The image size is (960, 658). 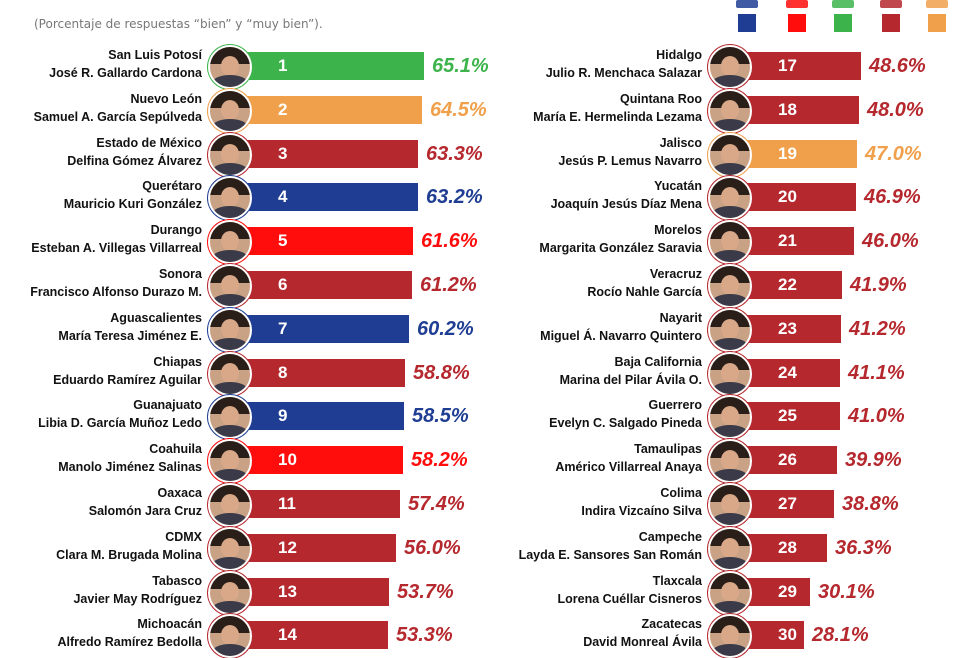 What do you see at coordinates (129, 642) in the screenshot?
I see `governor-name: Alfredo Ramírez Bedolla` at bounding box center [129, 642].